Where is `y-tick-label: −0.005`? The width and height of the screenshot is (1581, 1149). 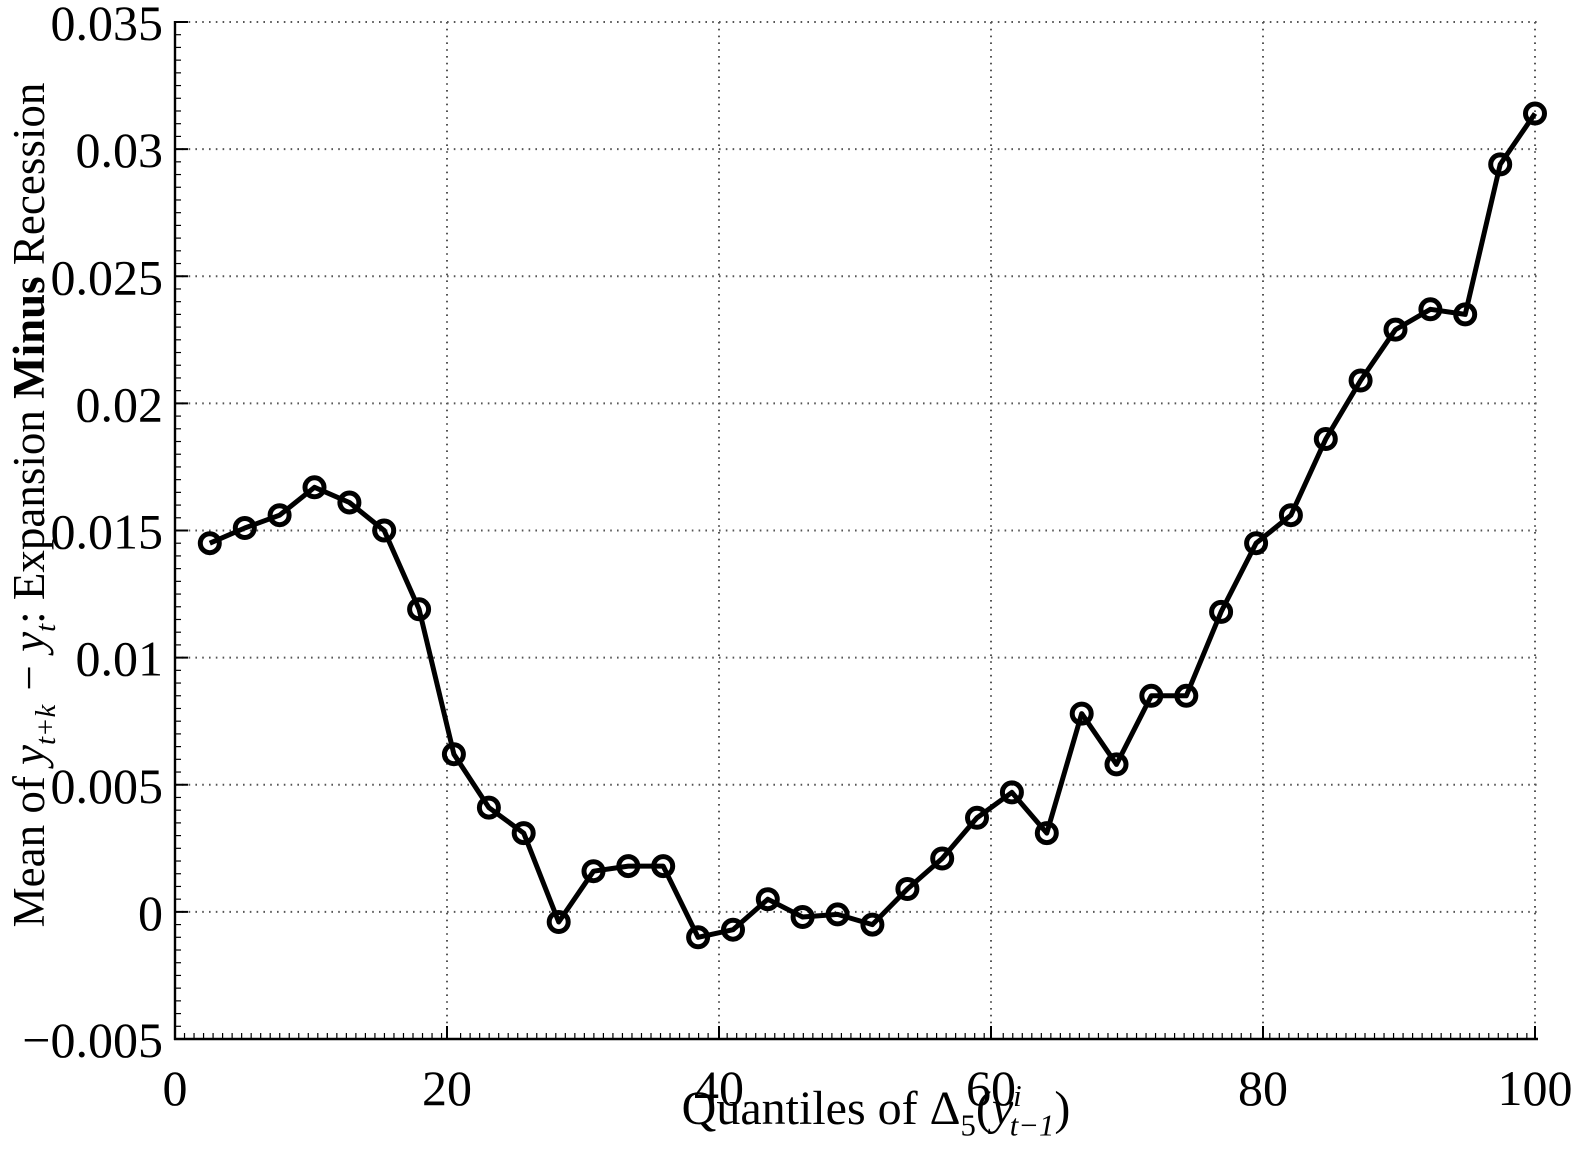 y-tick-label: −0.005 is located at coordinates (92, 1040).